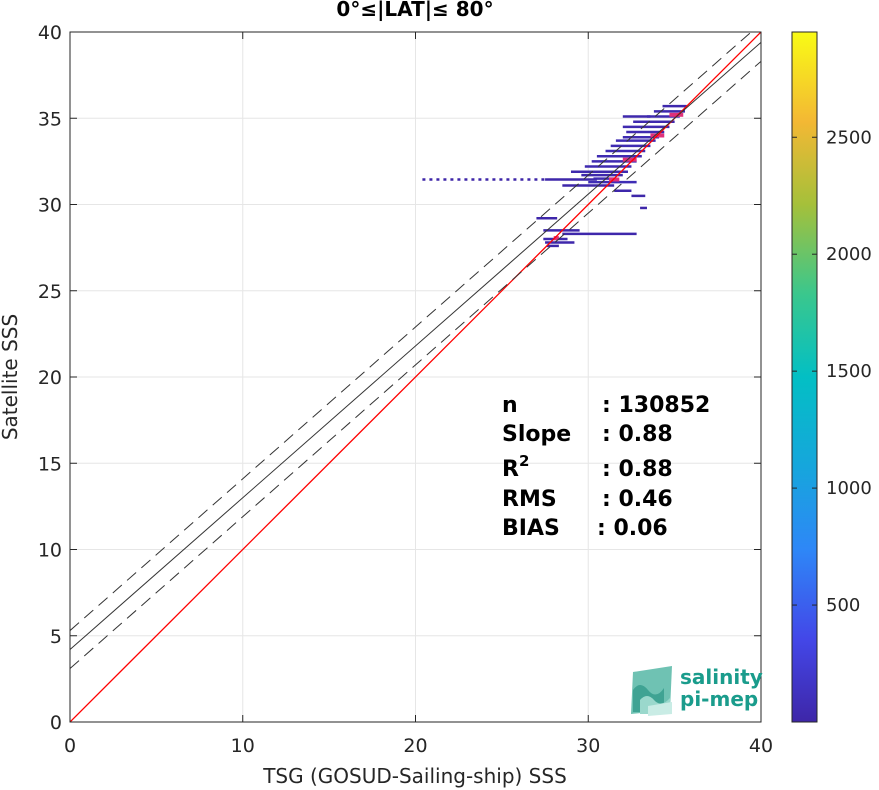  What do you see at coordinates (849, 137) in the screenshot?
I see `colorbar-tick-label: 2500` at bounding box center [849, 137].